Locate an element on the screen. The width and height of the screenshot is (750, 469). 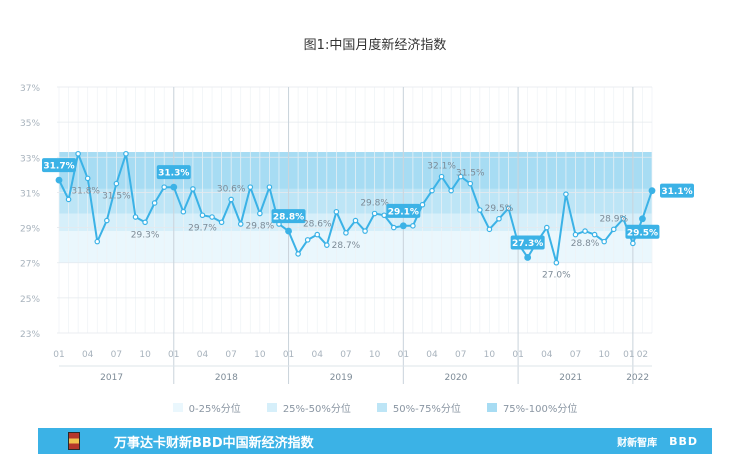
y-axis-ticks: 37% 35% 33% 31% 29% 27% 25% 23% is located at coordinates (30, 212).